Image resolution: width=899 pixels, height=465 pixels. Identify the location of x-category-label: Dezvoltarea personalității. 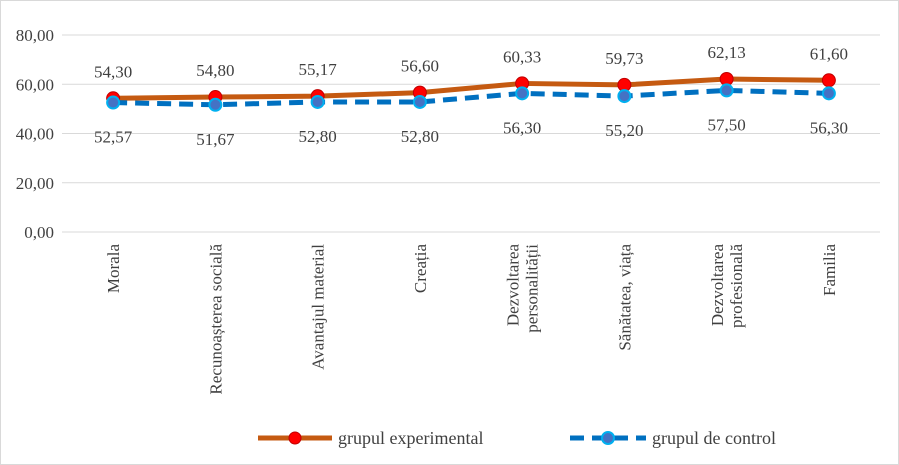
(523, 288).